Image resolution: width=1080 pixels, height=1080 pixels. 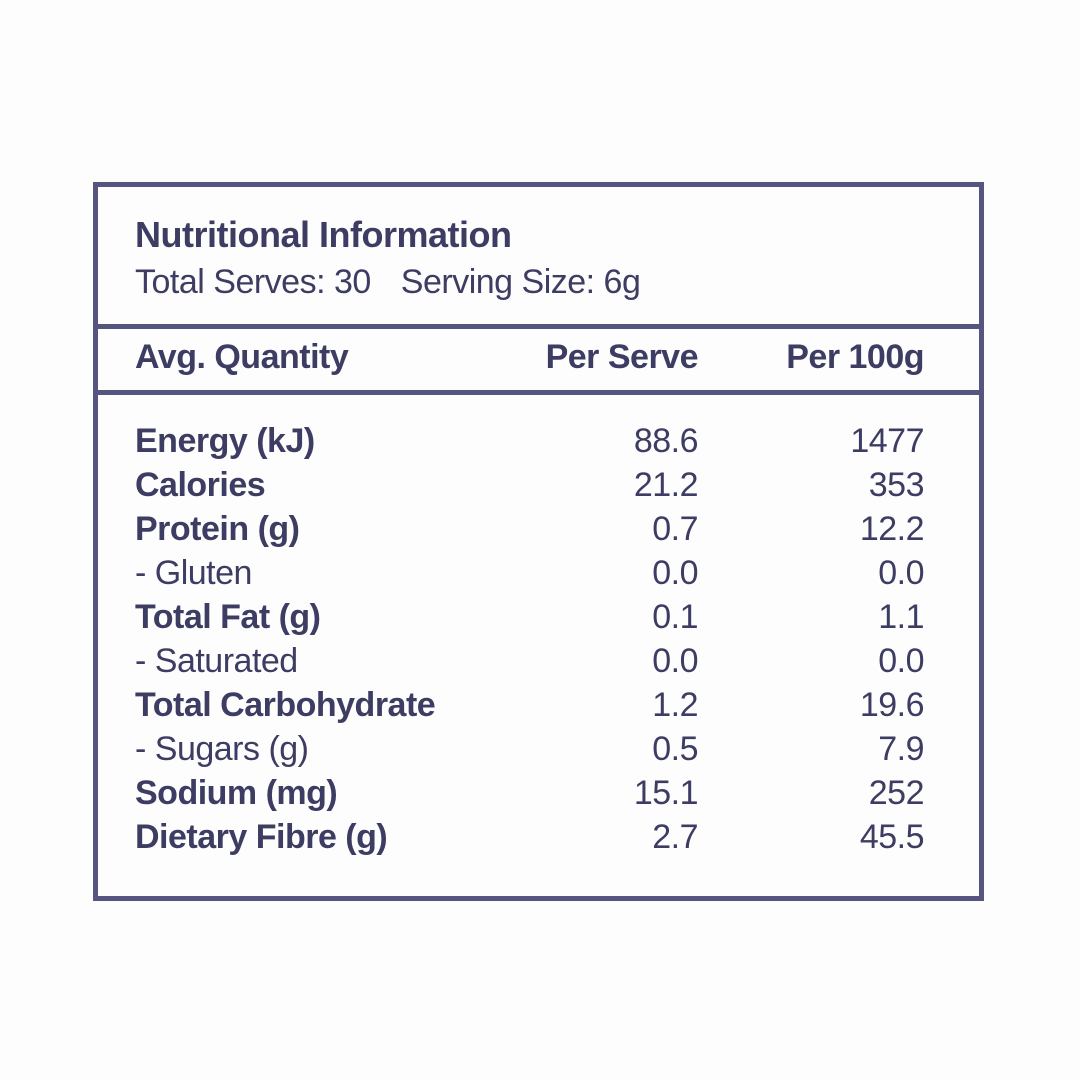 What do you see at coordinates (323, 234) in the screenshot?
I see `panel-title: Nutritional Information` at bounding box center [323, 234].